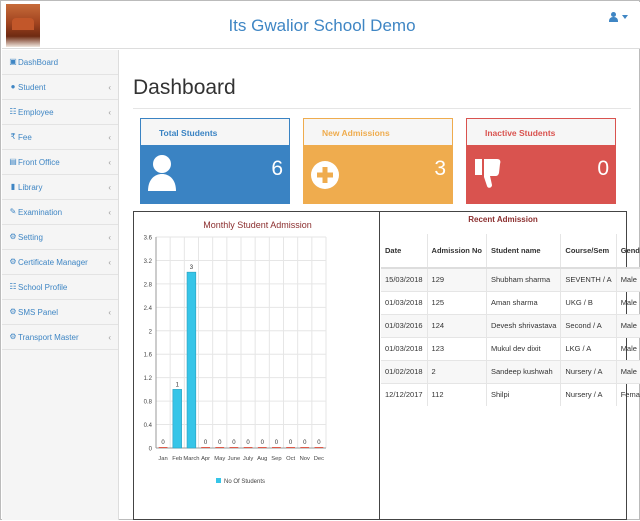 Image resolution: width=640 pixels, height=521 pixels. Describe the element at coordinates (191, 360) in the screenshot. I see `bar-march` at that location.